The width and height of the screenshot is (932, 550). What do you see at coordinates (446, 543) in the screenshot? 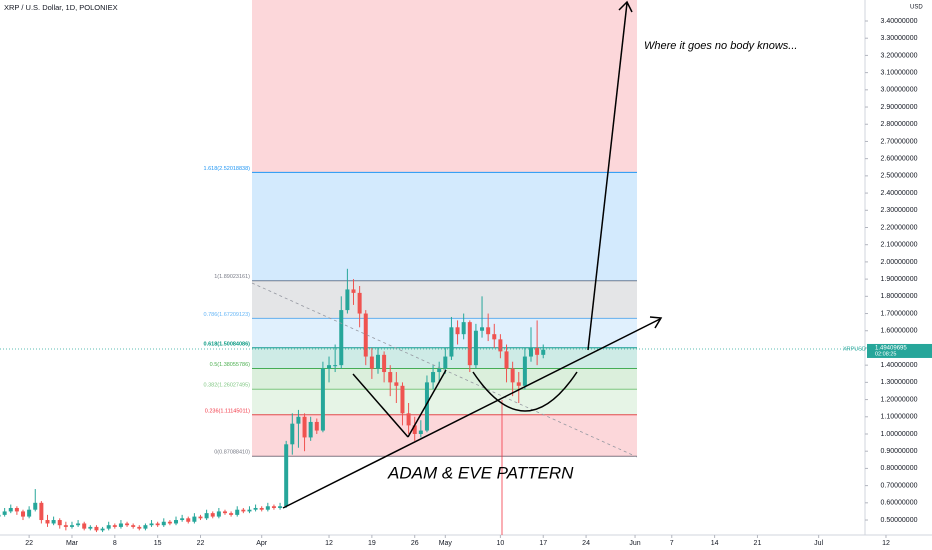
I see `x-tick-label: May` at bounding box center [446, 543].